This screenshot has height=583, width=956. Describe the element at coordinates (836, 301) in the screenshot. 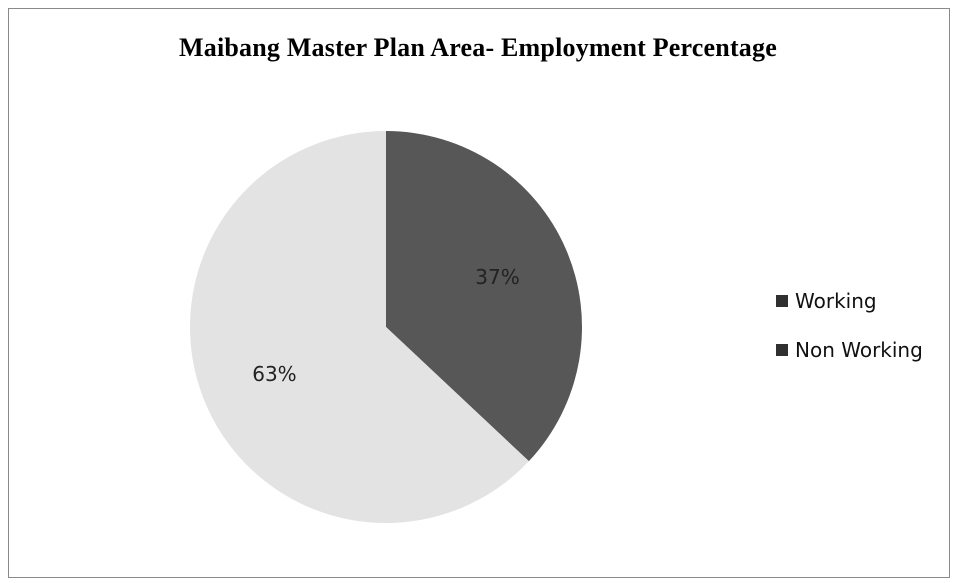

I see `legend-label-working: Working` at that location.